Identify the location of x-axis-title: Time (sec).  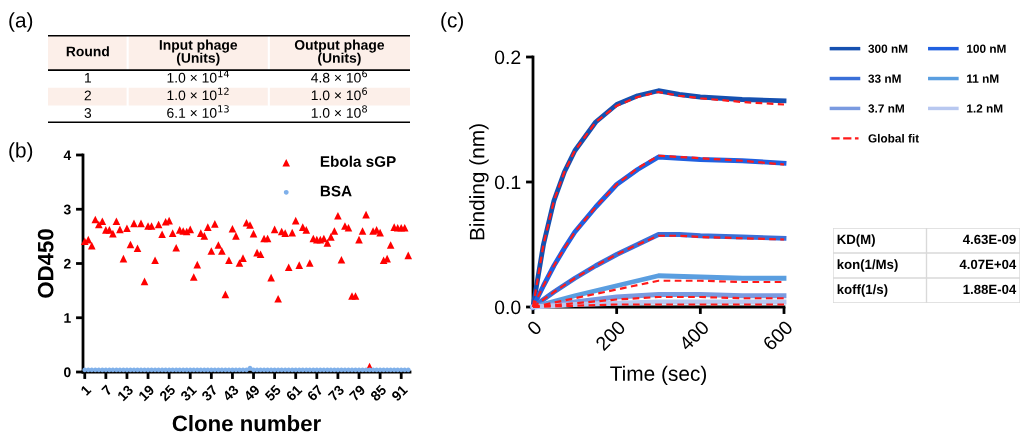
(658, 375).